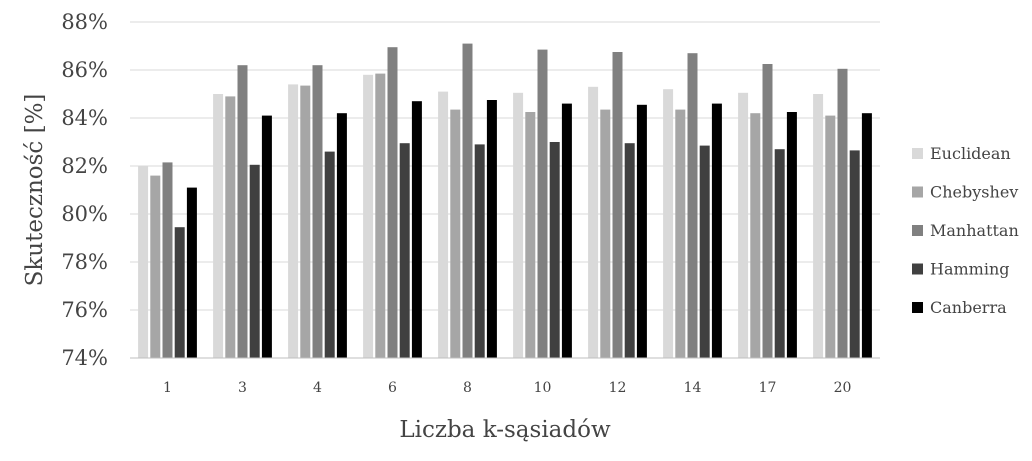 This screenshot has height=461, width=1032. I want to click on x-tick-label: 10, so click(543, 388).